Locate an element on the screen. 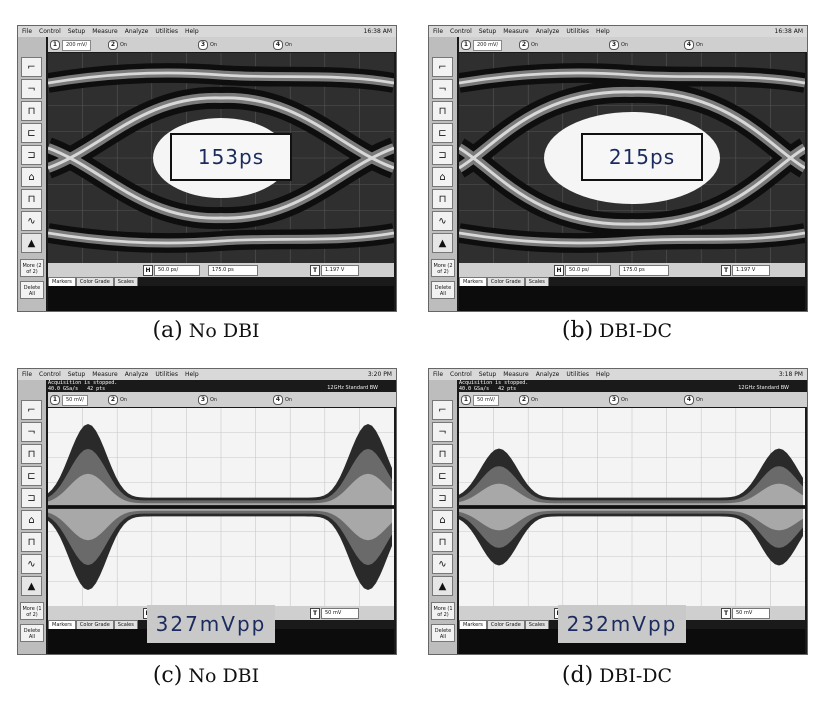 The image size is (827, 703). more-button: More (2 of 2) is located at coordinates (443, 268).